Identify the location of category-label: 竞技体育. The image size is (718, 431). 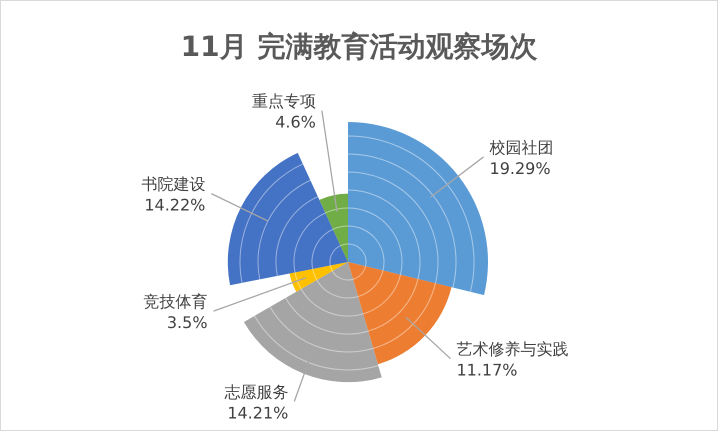
(176, 302).